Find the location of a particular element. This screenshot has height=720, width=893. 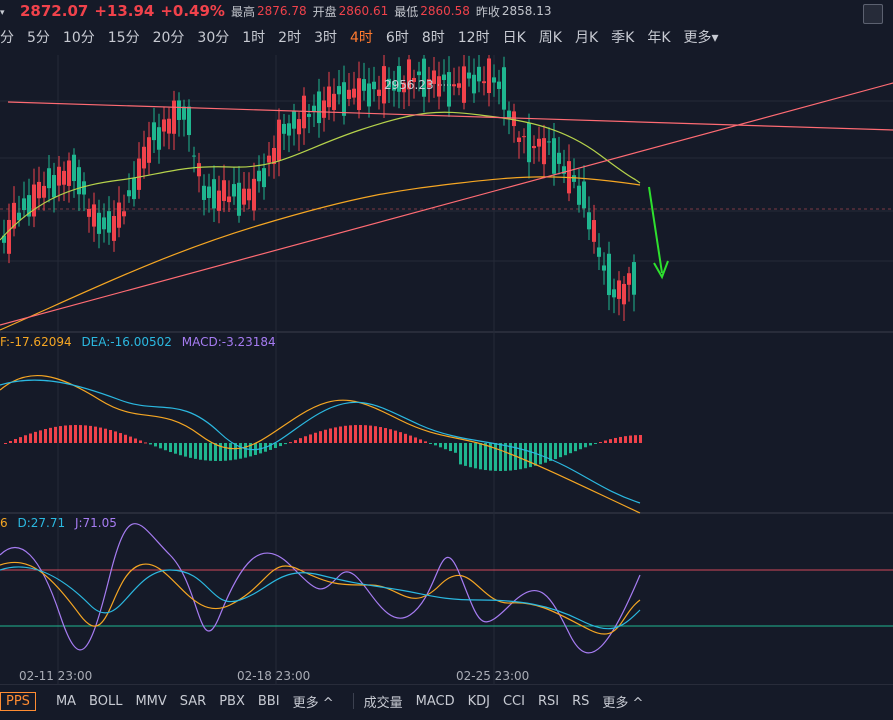

sub-indicator-tab-5: RS is located at coordinates (581, 701).